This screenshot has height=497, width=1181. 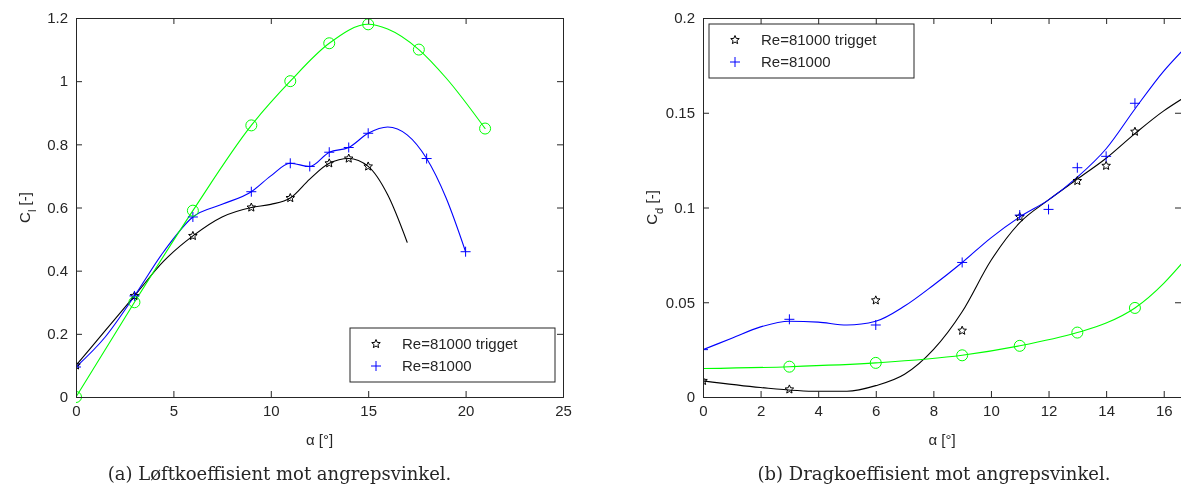 What do you see at coordinates (279, 473) in the screenshot?
I see `text: (a) Løftkoeffisient mot angrepsvinkel.` at bounding box center [279, 473].